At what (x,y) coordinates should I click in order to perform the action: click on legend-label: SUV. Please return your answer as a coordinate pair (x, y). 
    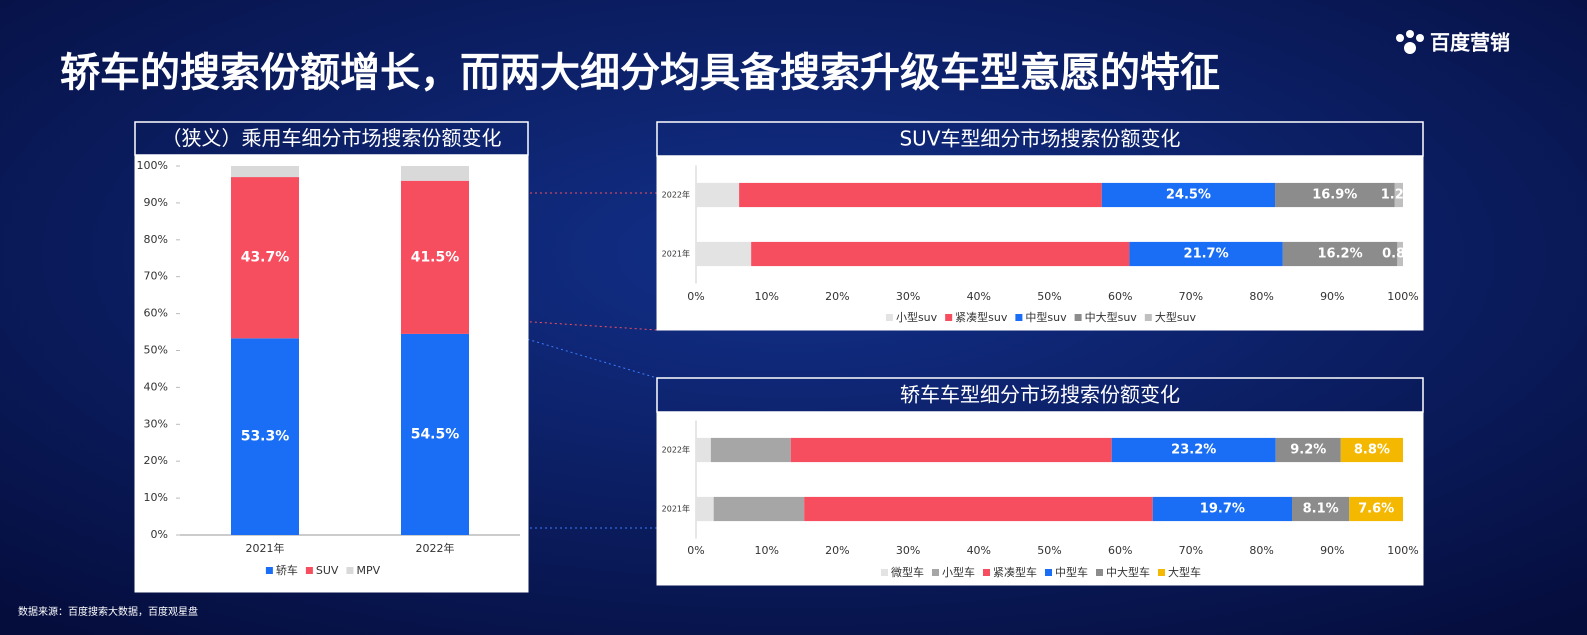
    Looking at the image, I should click on (327, 570).